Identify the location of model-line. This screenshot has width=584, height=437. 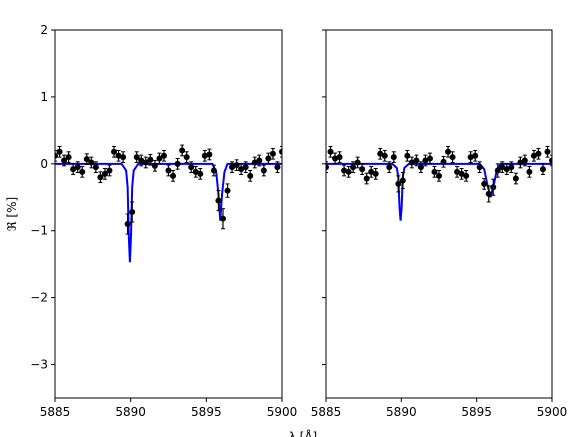
(168, 212).